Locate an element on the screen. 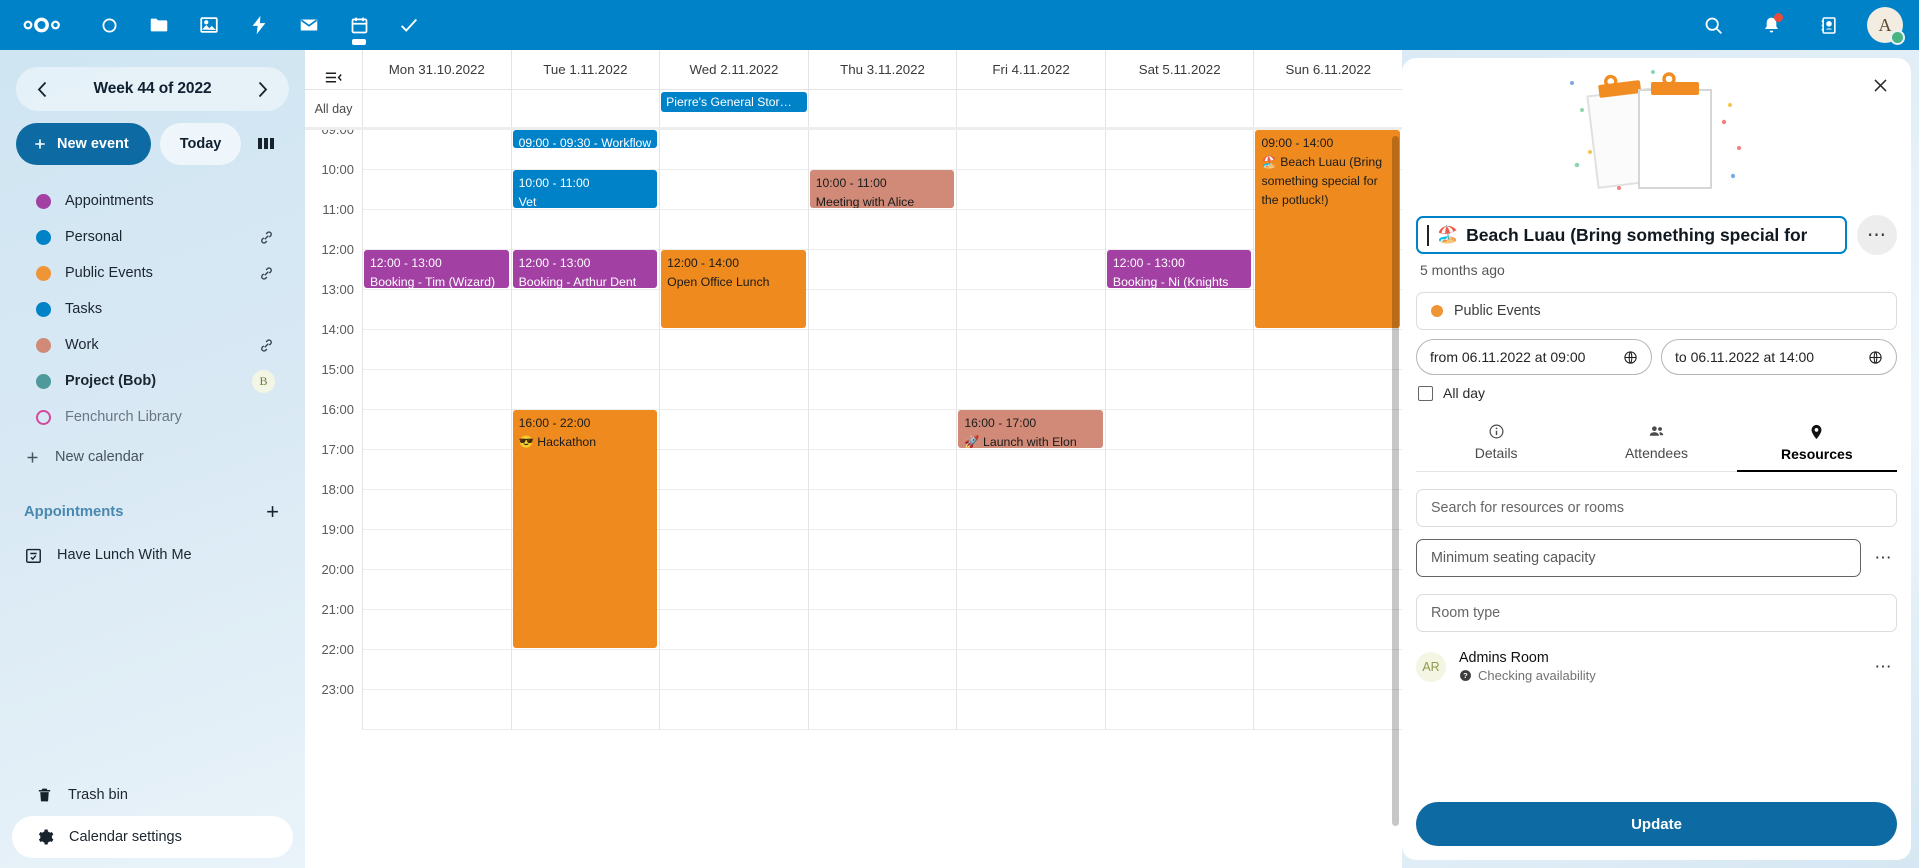  event-start-date-input: from 06.11.2022 at 09:00 is located at coordinates (1534, 357).